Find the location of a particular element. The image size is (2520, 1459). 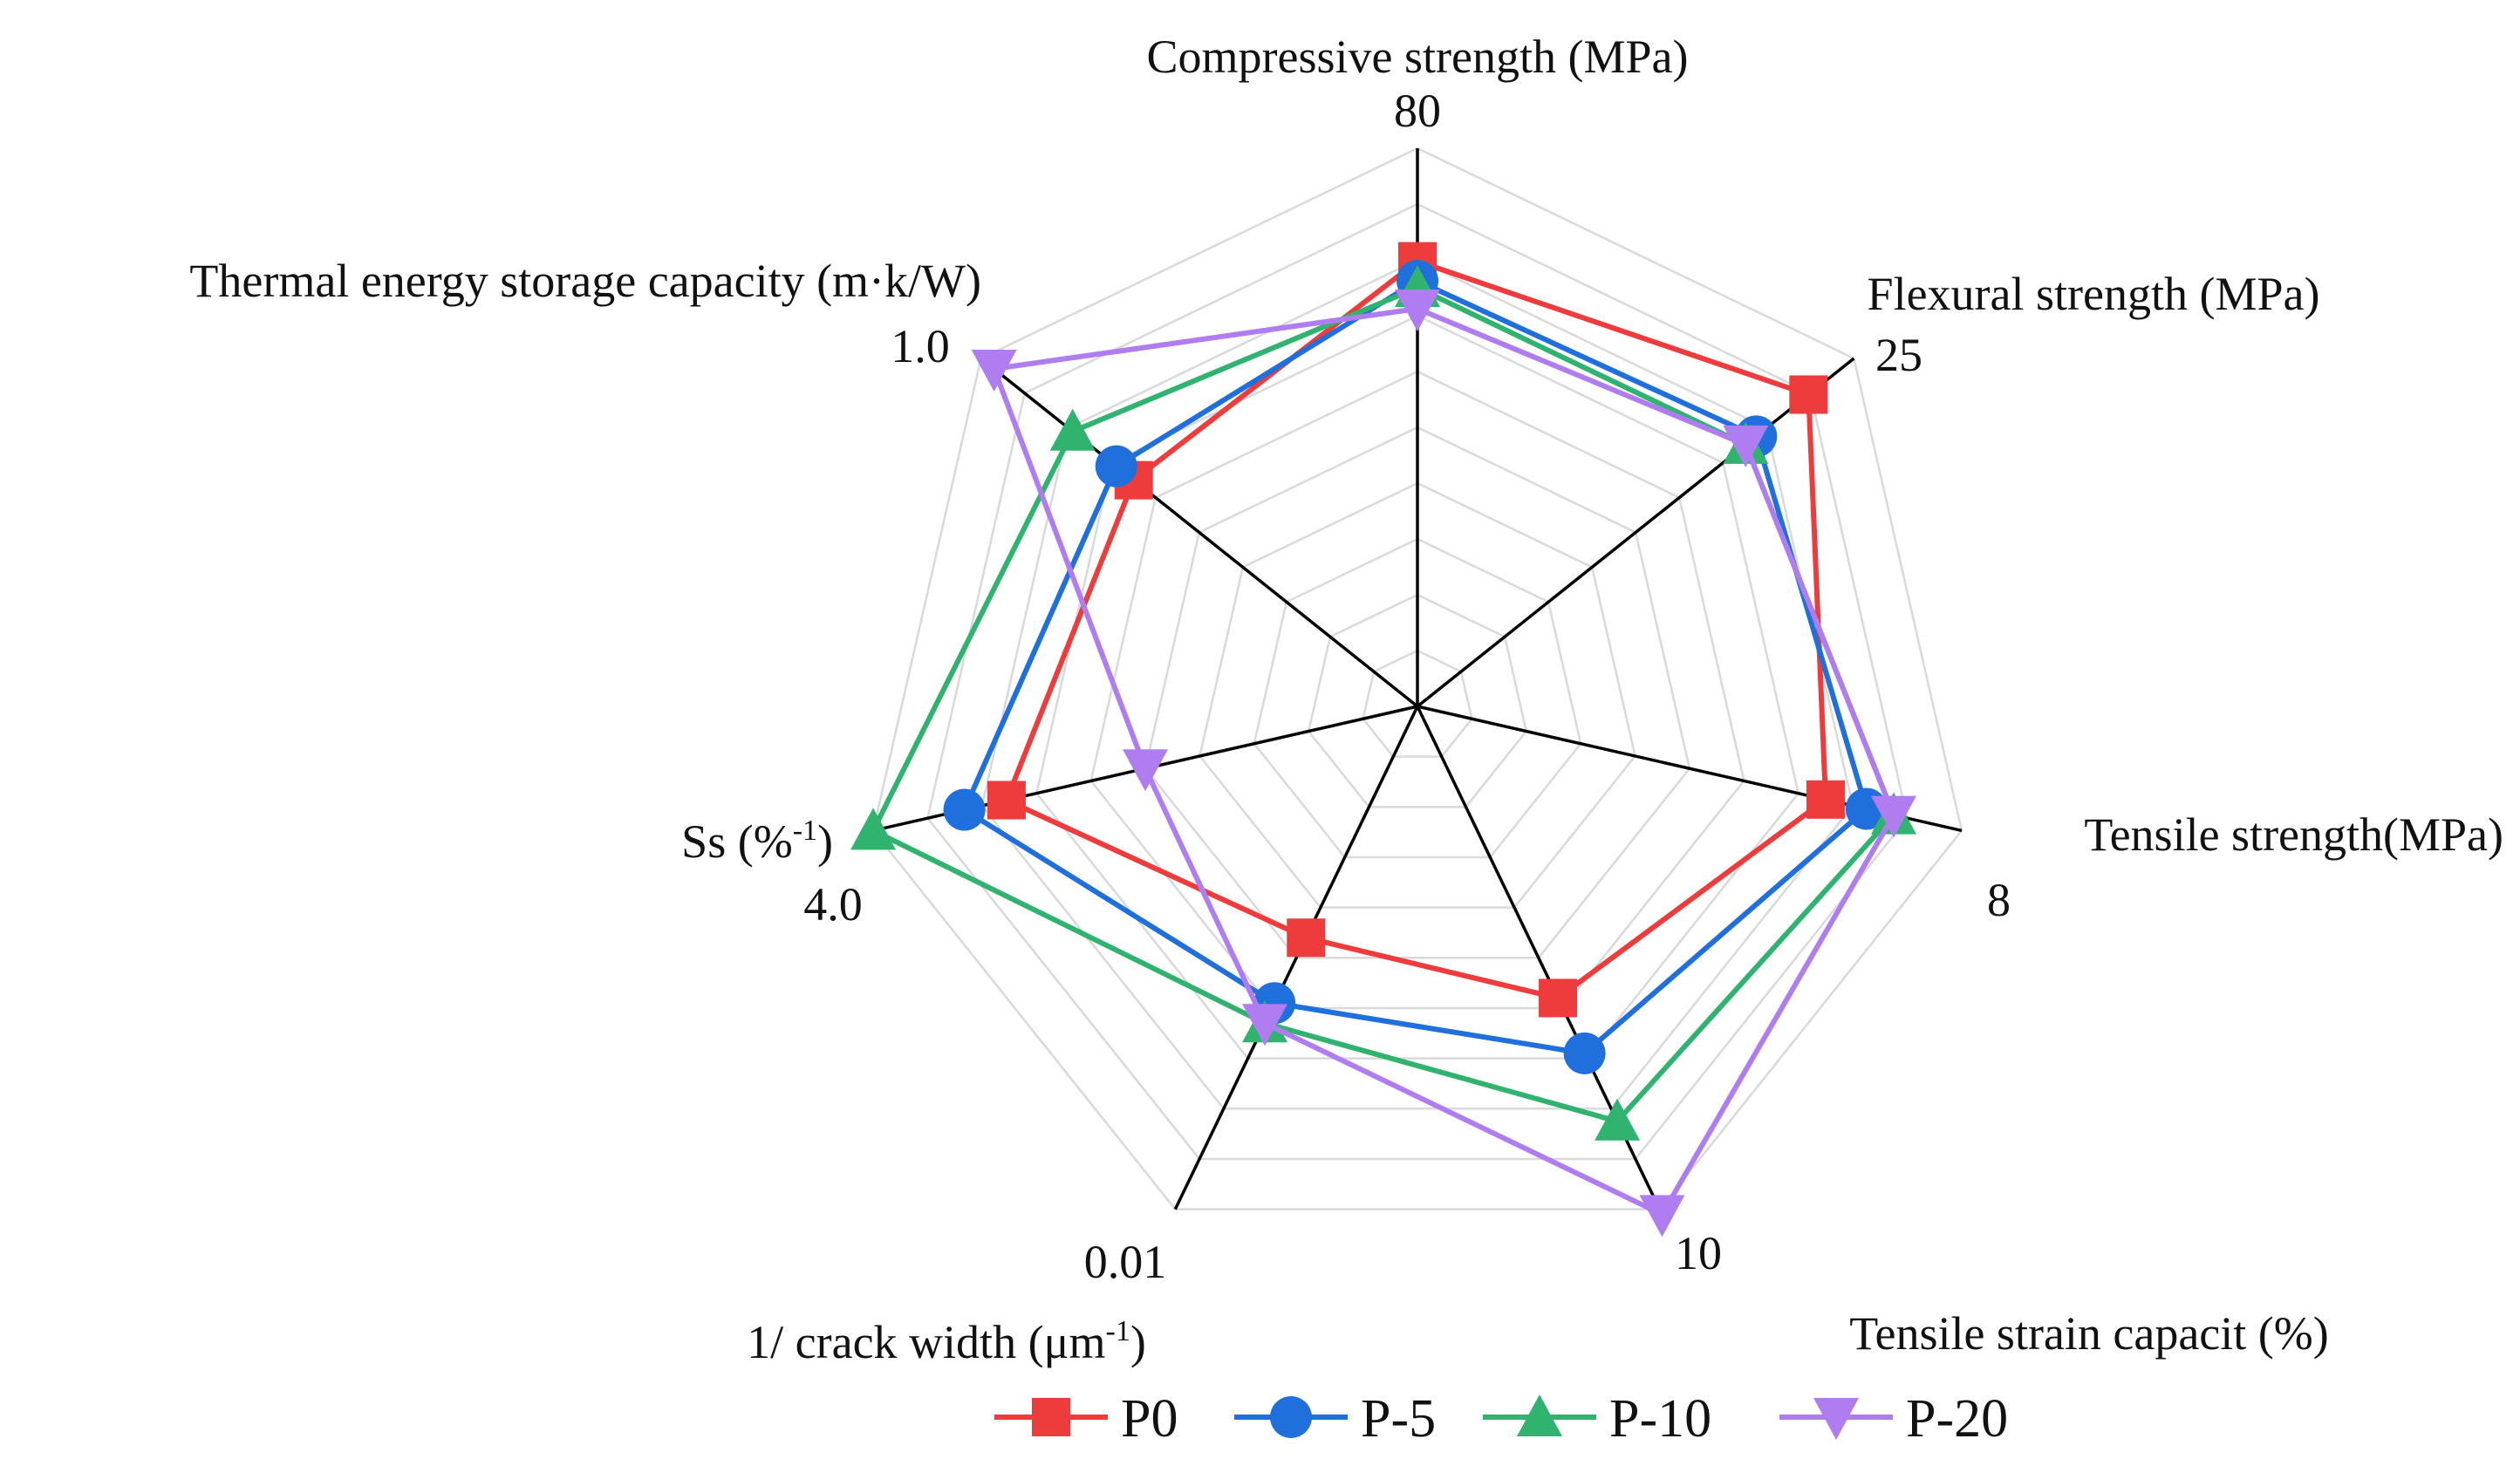

point-p0-flexural is located at coordinates (1808, 394).